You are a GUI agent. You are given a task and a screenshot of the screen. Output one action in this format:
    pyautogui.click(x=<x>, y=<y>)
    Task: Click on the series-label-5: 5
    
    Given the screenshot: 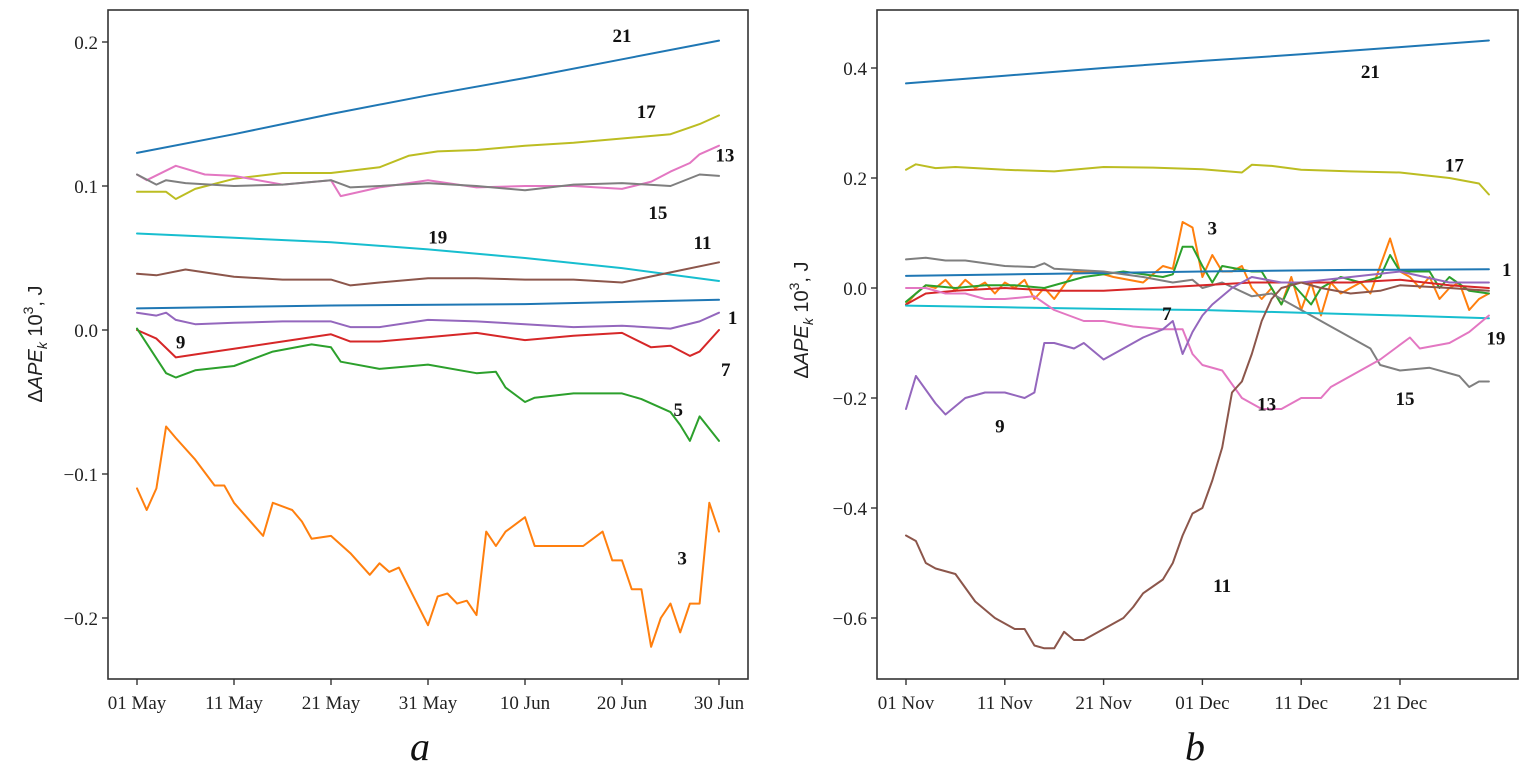 What is the action you would take?
    pyautogui.click(x=679, y=410)
    